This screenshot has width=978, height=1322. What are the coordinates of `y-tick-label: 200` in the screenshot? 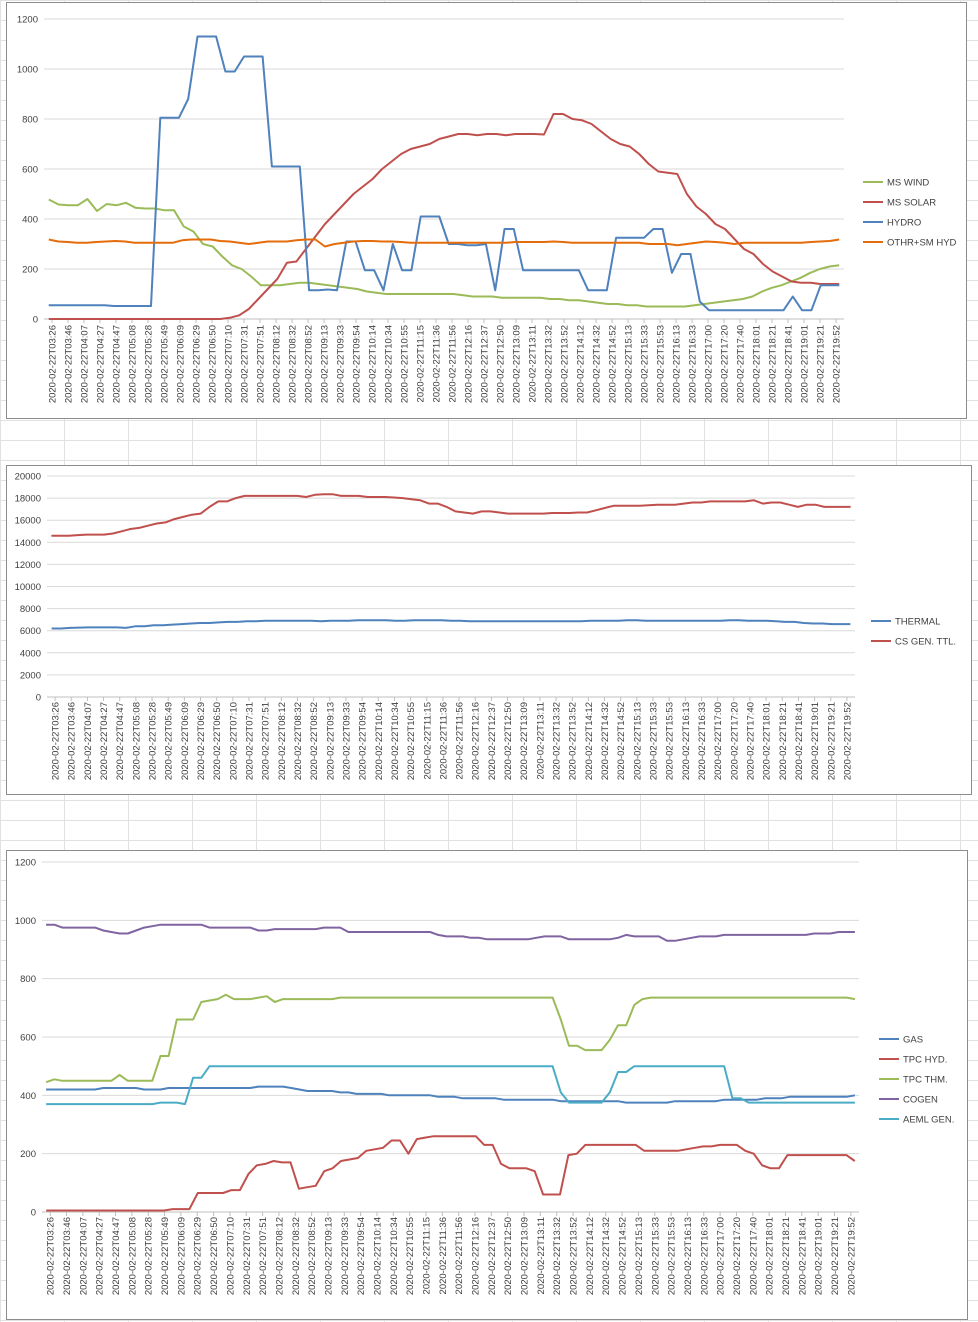 It's located at (28, 1154).